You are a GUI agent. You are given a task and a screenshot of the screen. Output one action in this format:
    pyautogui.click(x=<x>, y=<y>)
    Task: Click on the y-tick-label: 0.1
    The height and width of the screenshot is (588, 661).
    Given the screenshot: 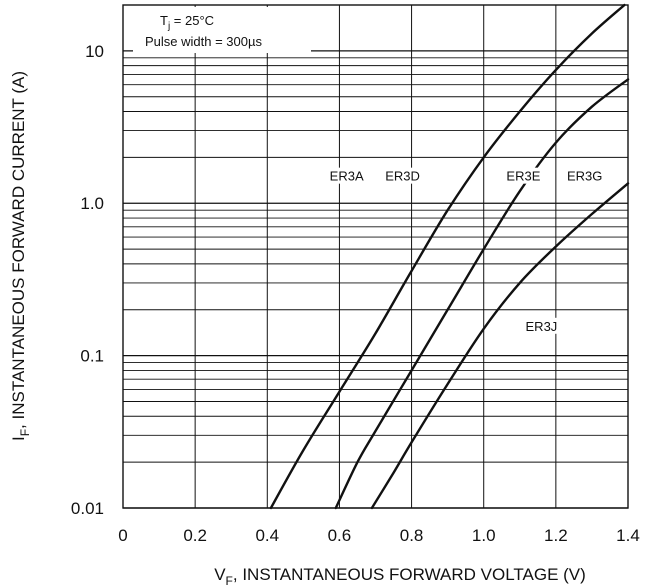 What is the action you would take?
    pyautogui.click(x=92, y=356)
    